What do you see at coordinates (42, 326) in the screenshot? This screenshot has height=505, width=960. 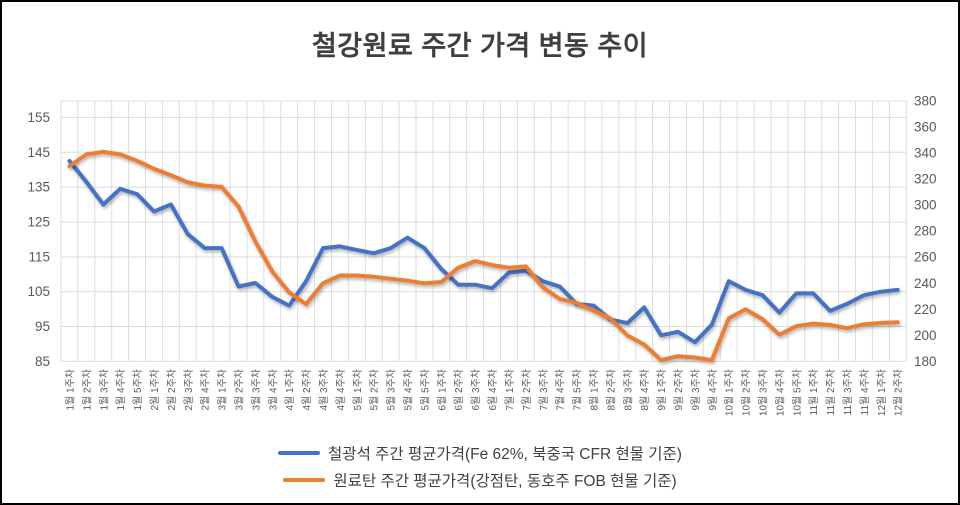 I see `left-axis-tick-label: 95` at bounding box center [42, 326].